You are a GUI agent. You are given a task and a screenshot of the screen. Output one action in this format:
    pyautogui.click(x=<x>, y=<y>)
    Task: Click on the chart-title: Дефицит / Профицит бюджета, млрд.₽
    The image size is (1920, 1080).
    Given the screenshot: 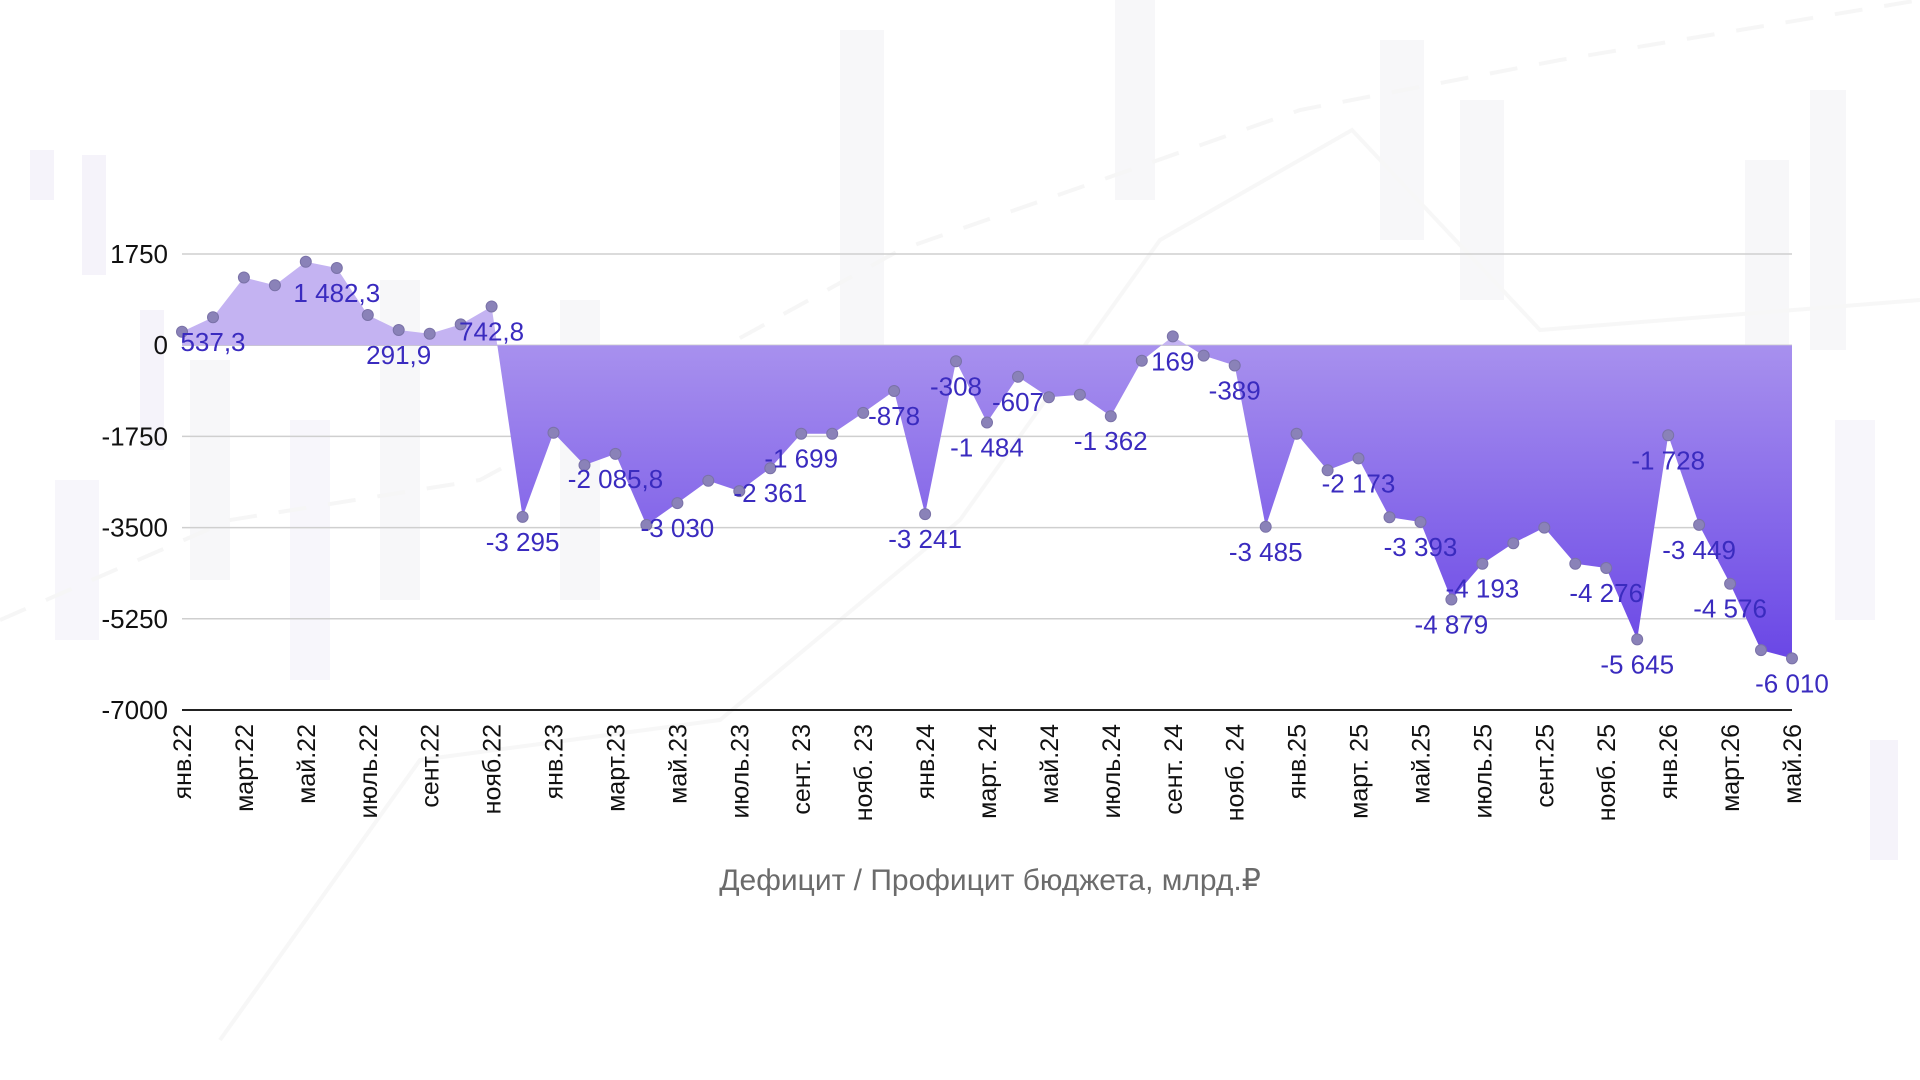 What is the action you would take?
    pyautogui.click(x=990, y=880)
    